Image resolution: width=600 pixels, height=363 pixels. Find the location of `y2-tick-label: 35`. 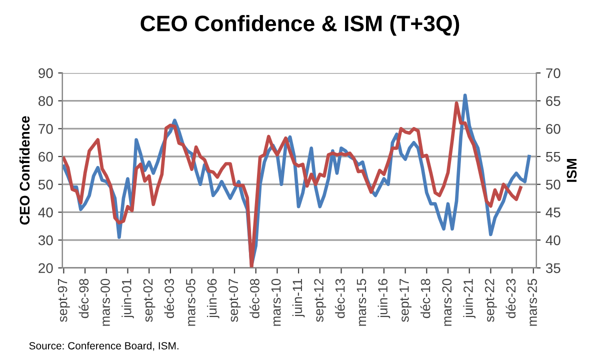

y2-tick-label: 35 is located at coordinates (553, 268).